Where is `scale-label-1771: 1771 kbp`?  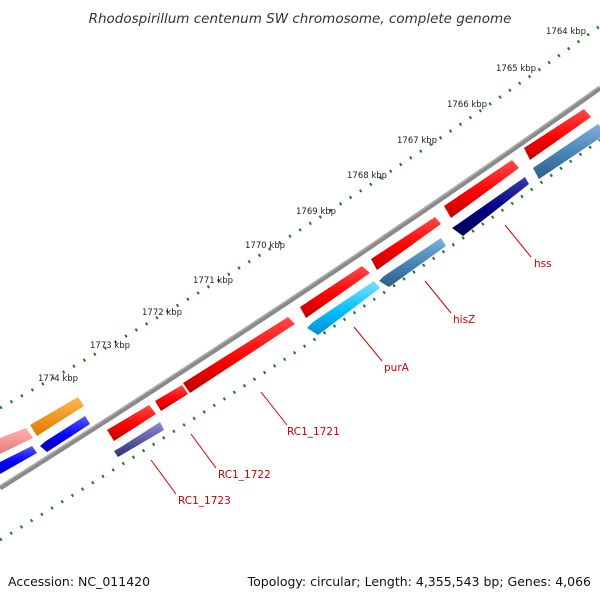
scale-label-1771: 1771 kbp is located at coordinates (213, 281).